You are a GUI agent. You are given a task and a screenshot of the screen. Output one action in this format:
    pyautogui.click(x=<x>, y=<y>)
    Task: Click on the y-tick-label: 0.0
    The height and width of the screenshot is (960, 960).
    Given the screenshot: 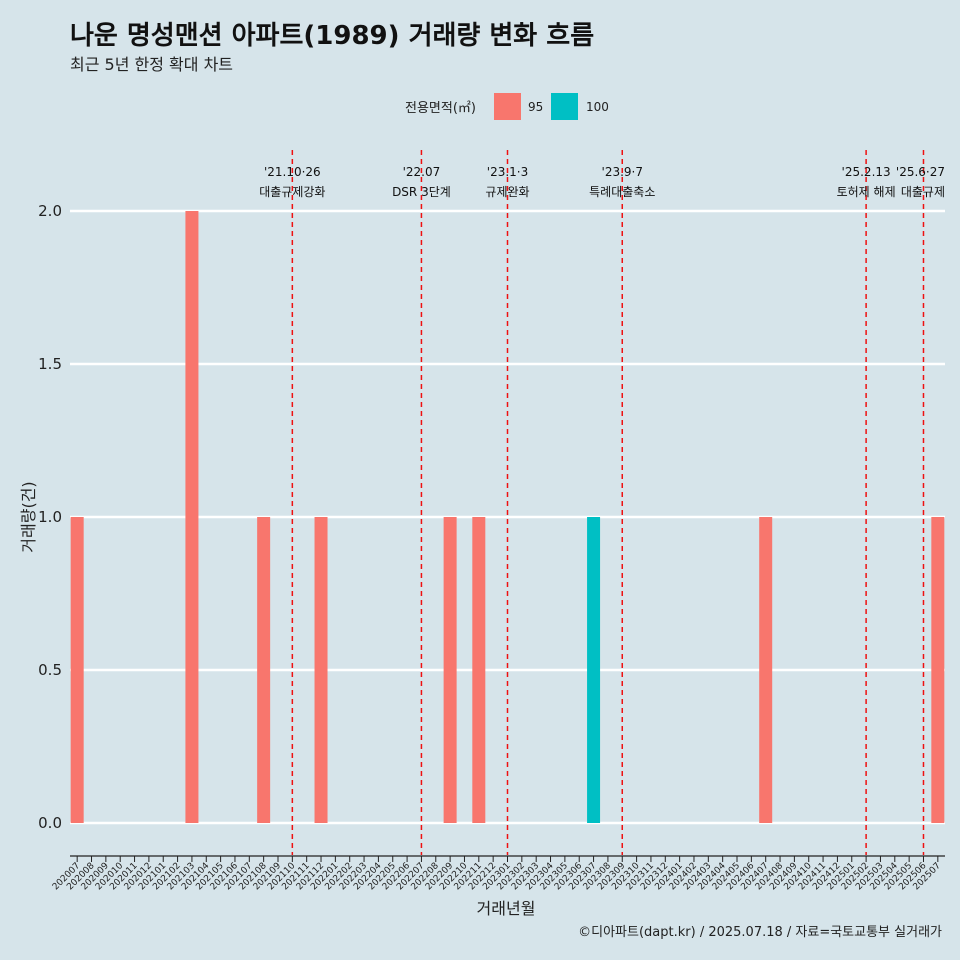 What is the action you would take?
    pyautogui.click(x=50, y=823)
    